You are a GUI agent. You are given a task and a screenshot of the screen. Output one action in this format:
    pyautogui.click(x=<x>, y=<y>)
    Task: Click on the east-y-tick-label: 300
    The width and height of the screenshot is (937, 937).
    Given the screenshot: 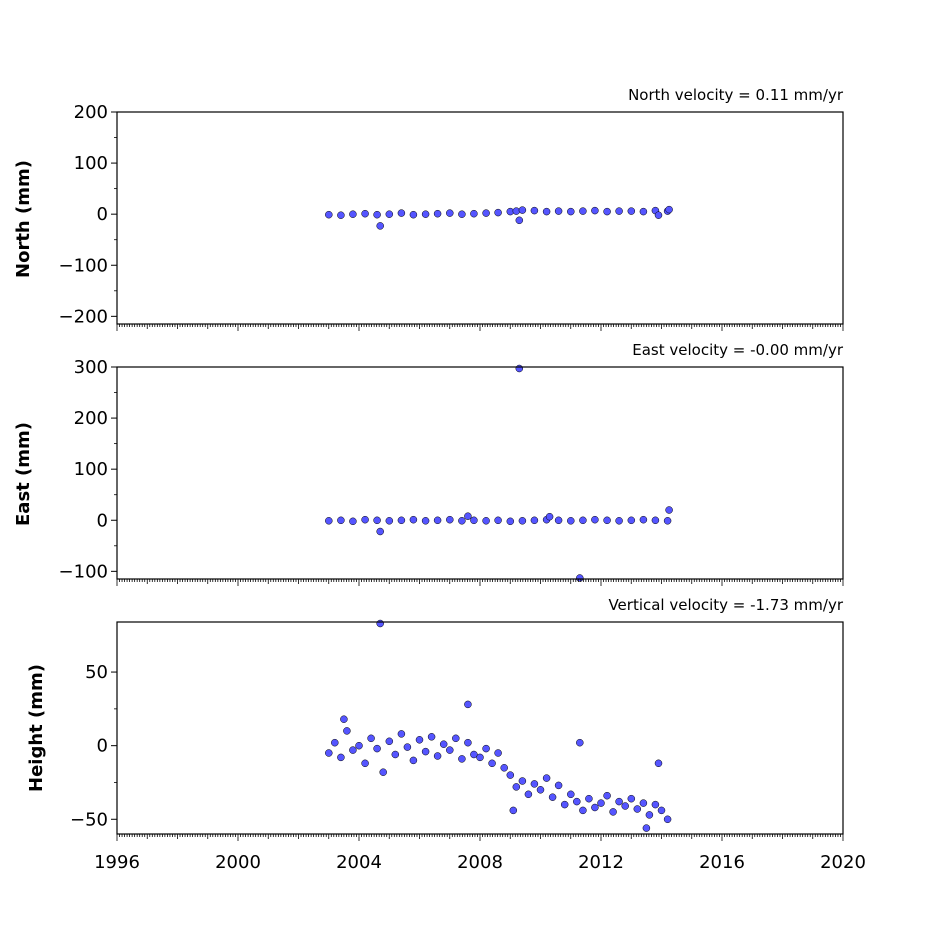 What is the action you would take?
    pyautogui.click(x=91, y=367)
    